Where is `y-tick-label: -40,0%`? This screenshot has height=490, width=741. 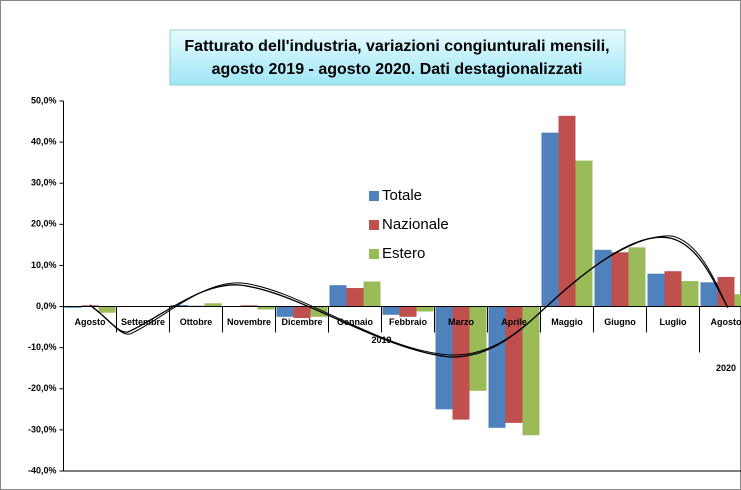 y-tick-label: -40,0% is located at coordinates (42, 470).